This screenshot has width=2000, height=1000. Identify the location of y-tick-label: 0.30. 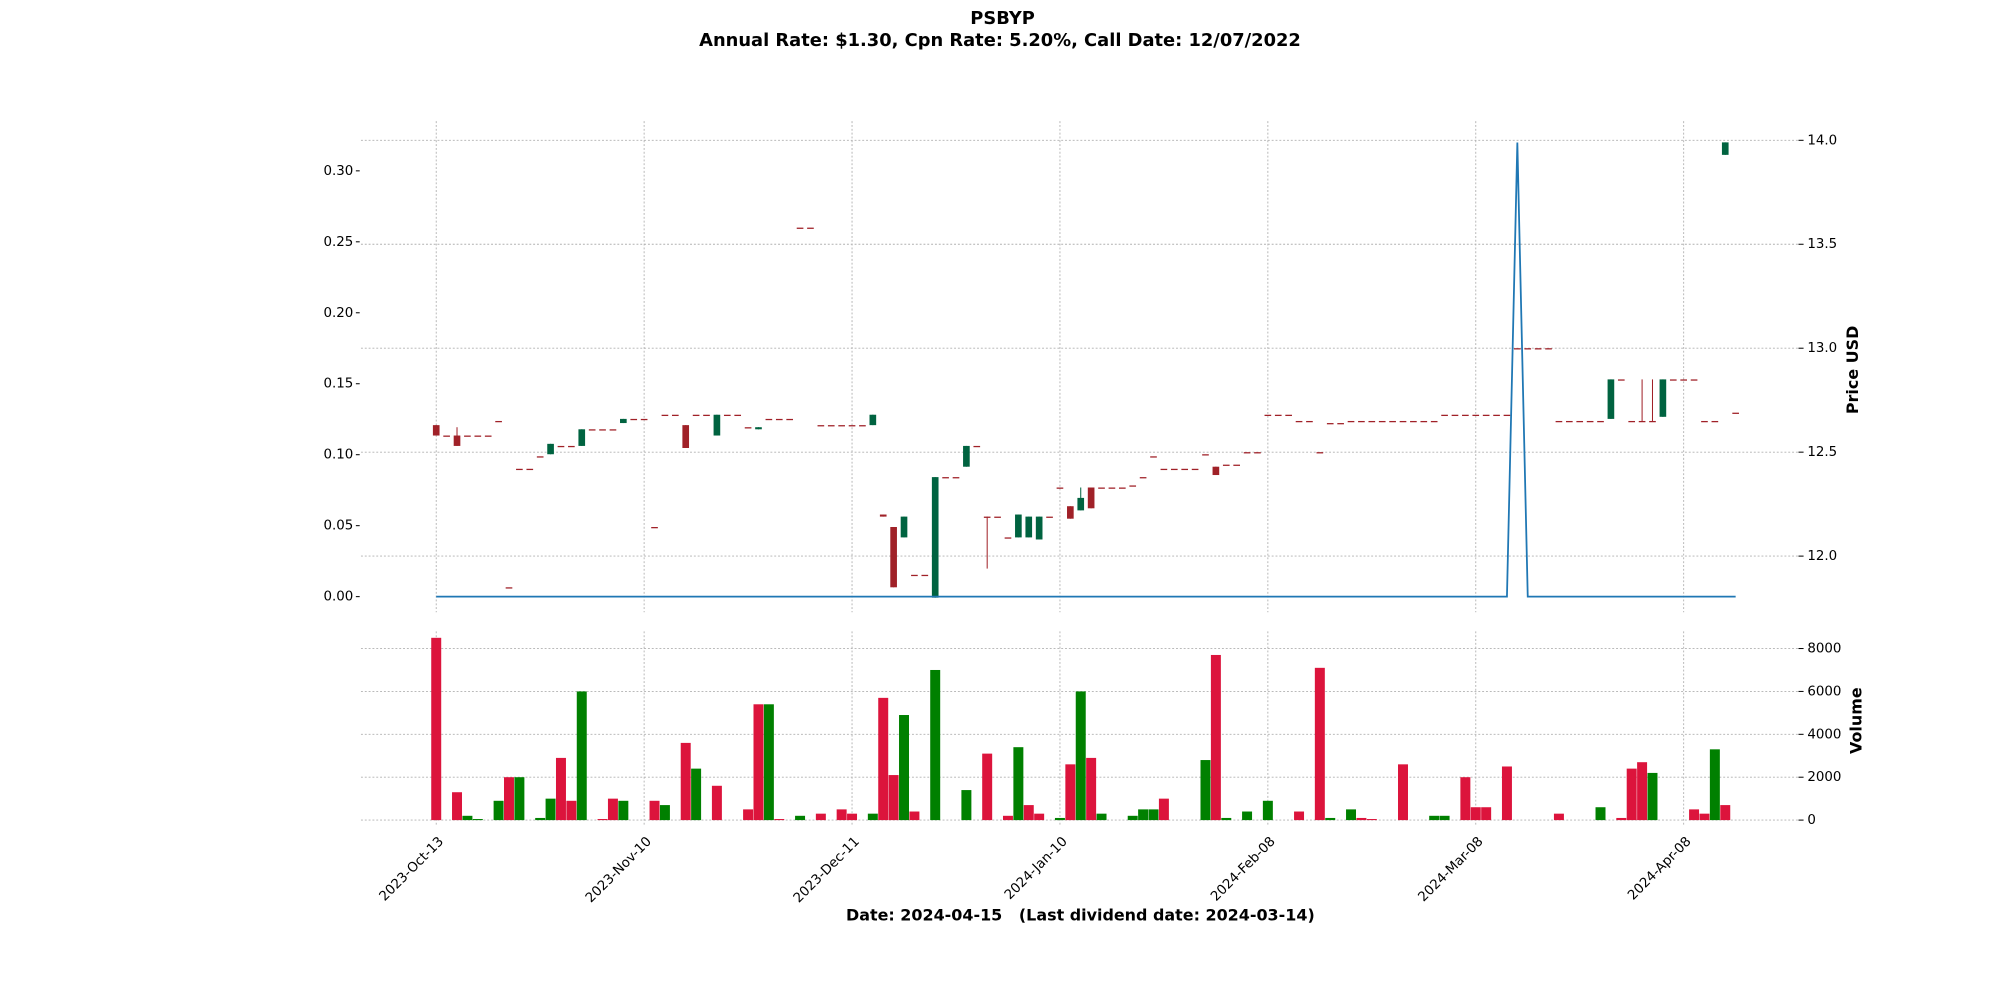
(339, 171).